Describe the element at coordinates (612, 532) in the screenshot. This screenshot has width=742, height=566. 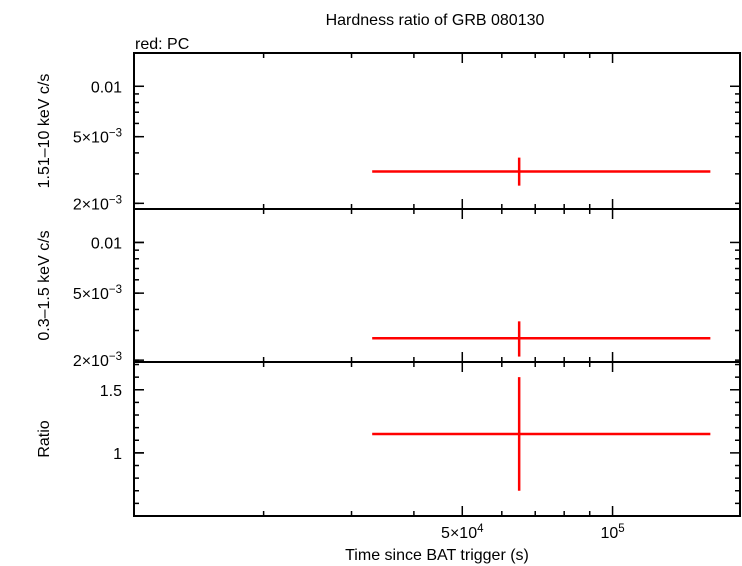
I see `x-tick-label: 105` at that location.